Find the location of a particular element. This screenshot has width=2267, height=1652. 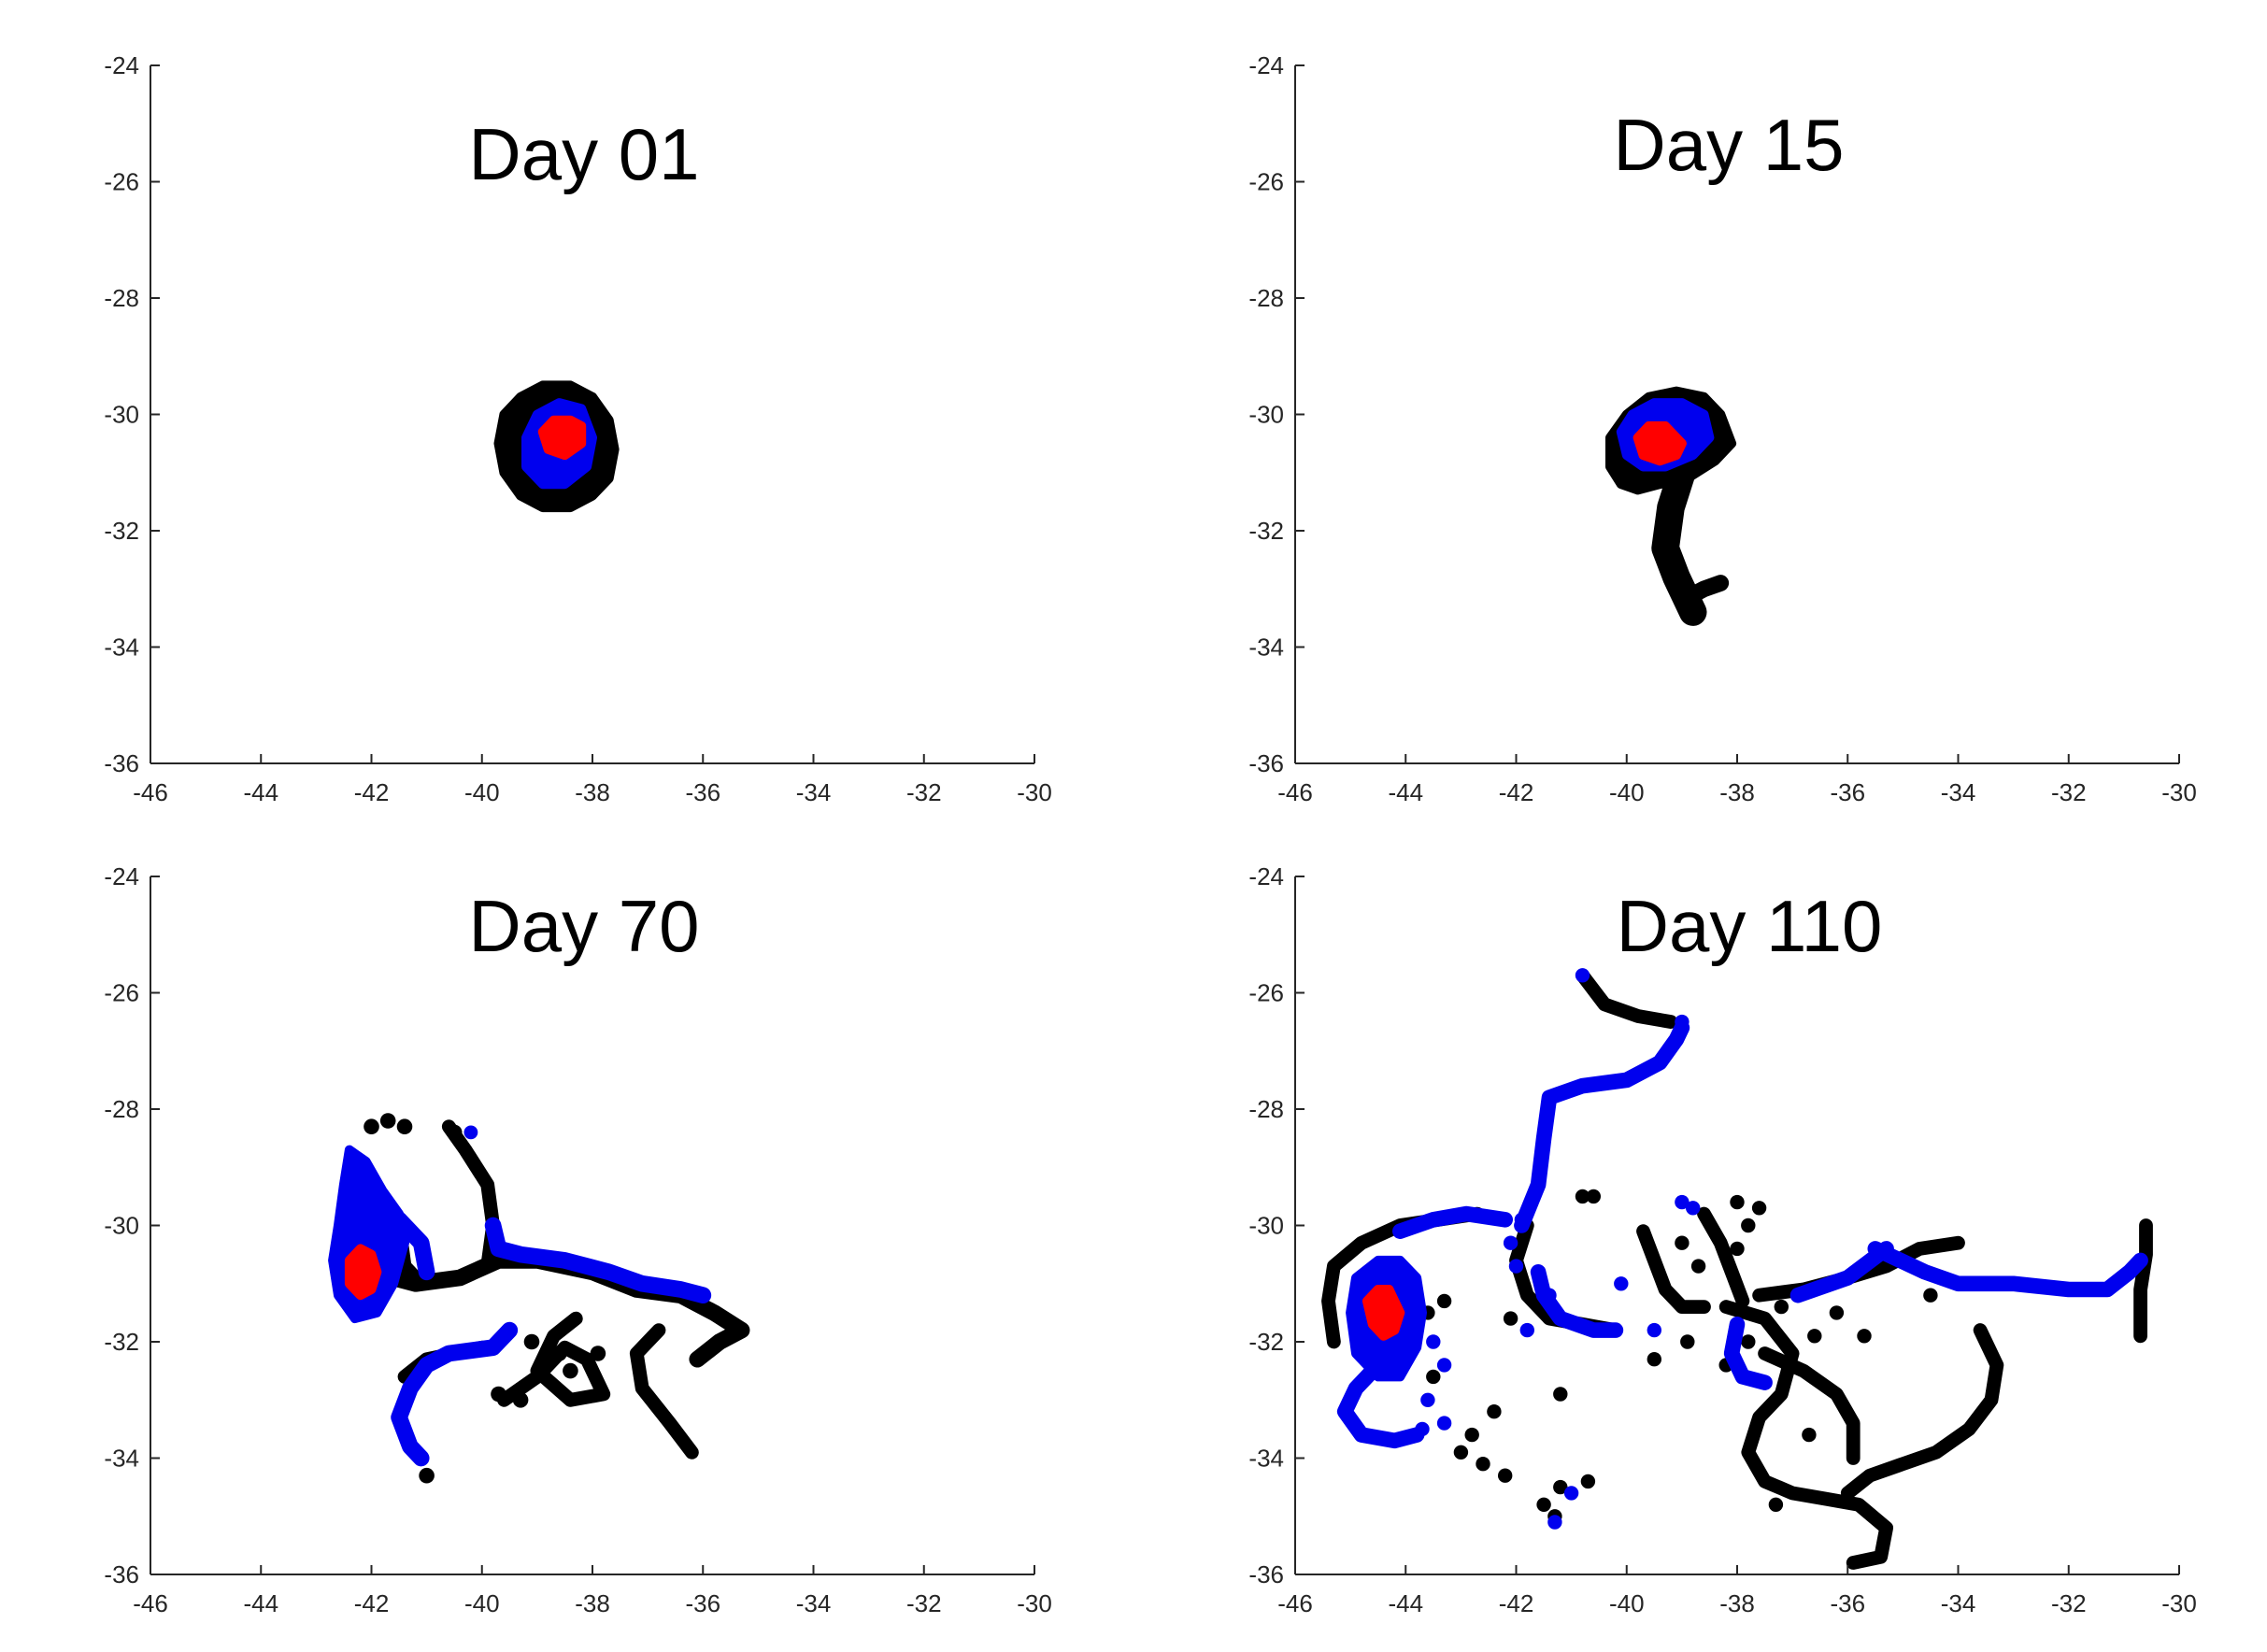

series-2-region is located at coordinates (562, 438).